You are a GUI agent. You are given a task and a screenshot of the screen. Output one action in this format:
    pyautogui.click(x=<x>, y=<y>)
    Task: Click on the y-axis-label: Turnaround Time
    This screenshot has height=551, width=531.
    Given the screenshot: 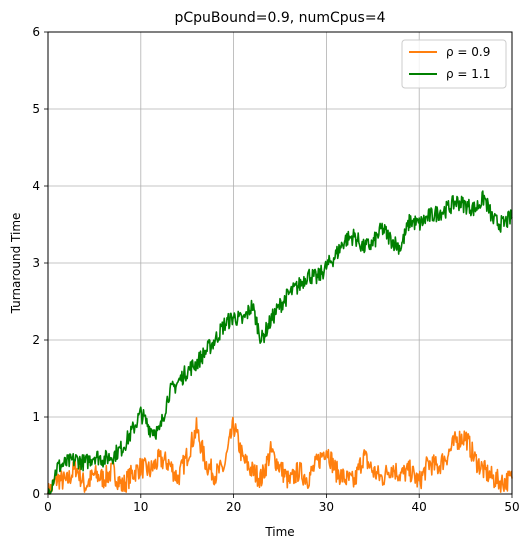 What is the action you would take?
    pyautogui.click(x=16, y=264)
    